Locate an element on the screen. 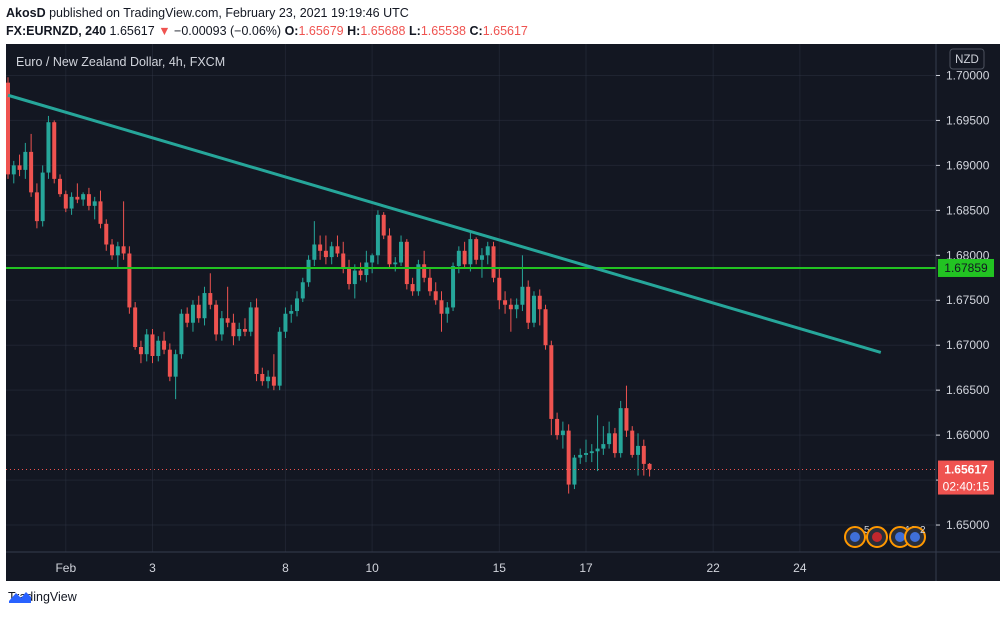  x-tick-label: 15 is located at coordinates (500, 568).